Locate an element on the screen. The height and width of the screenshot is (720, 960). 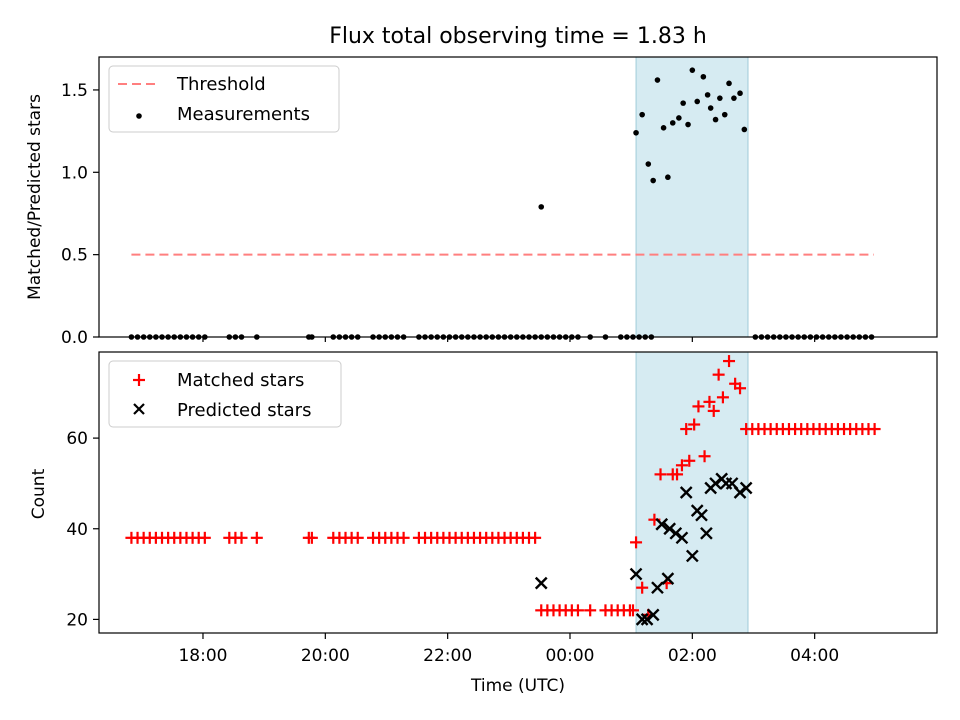
bottom-y-tick-label: 60 is located at coordinates (77, 439).